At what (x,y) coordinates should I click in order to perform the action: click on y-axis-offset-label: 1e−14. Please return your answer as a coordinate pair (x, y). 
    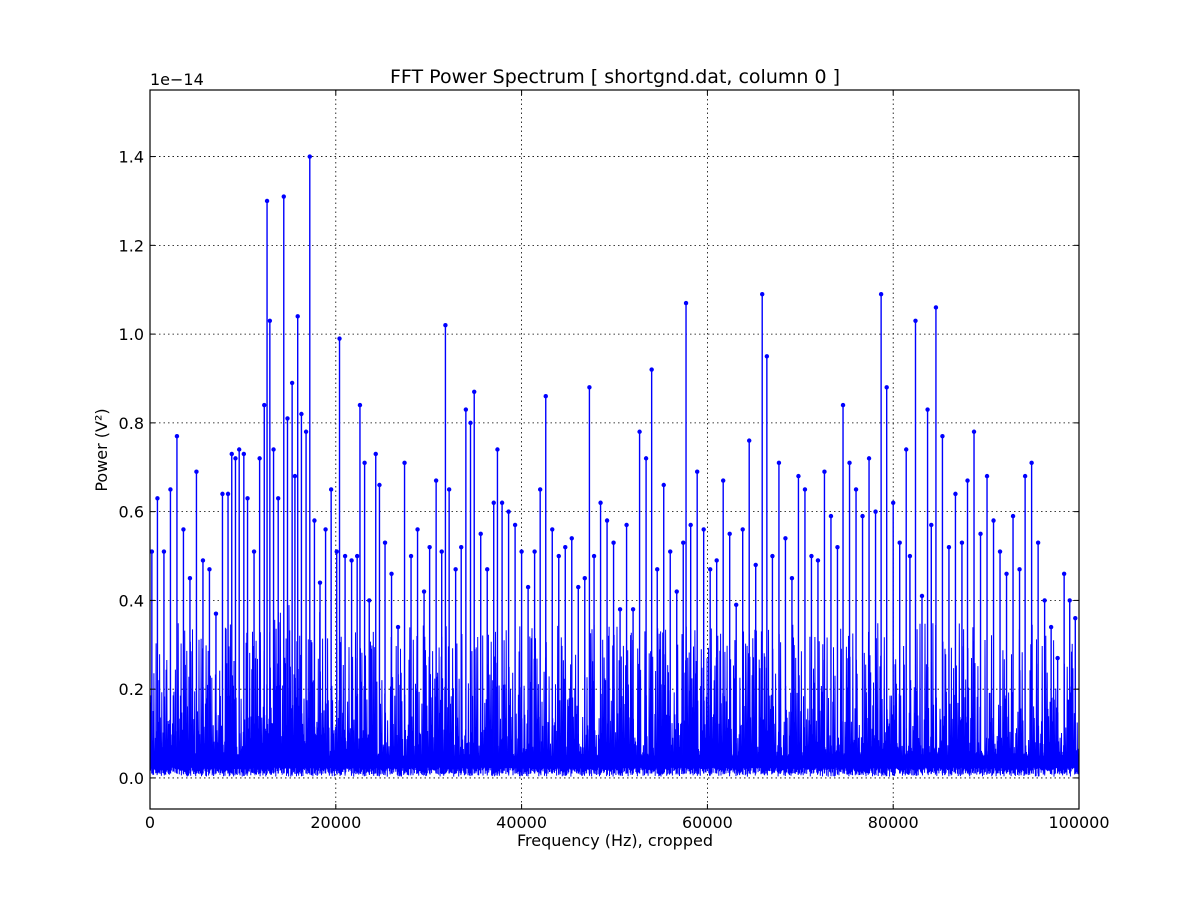
    Looking at the image, I should click on (177, 79).